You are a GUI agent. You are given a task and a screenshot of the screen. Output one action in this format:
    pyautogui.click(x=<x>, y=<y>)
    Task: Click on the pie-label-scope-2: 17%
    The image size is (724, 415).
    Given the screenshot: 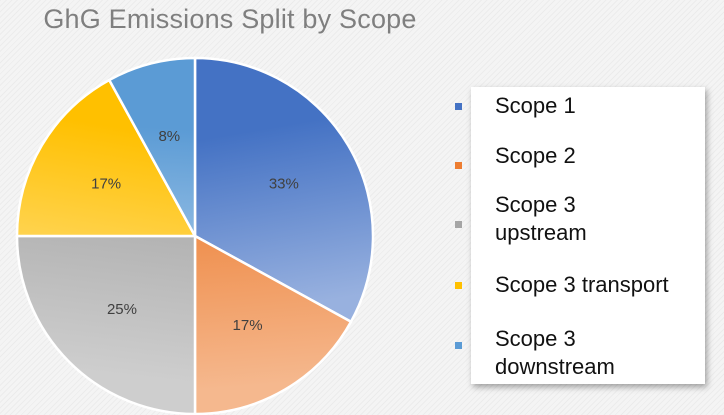 What is the action you would take?
    pyautogui.click(x=248, y=325)
    